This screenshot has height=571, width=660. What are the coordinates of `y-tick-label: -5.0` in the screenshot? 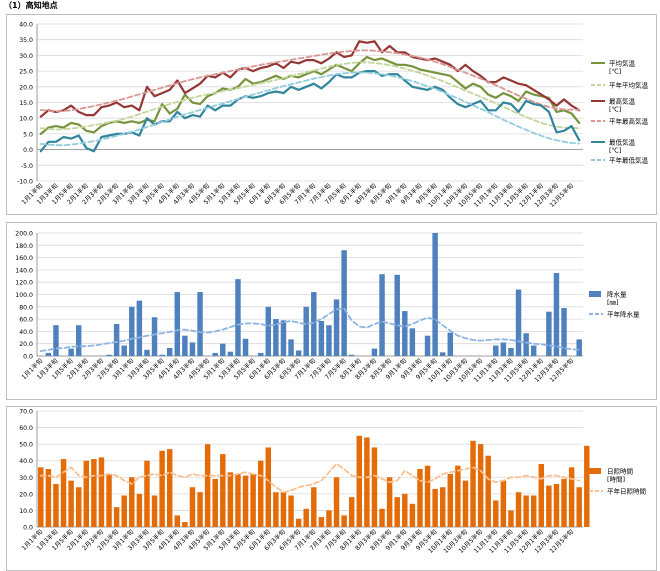 It's located at (27, 166).